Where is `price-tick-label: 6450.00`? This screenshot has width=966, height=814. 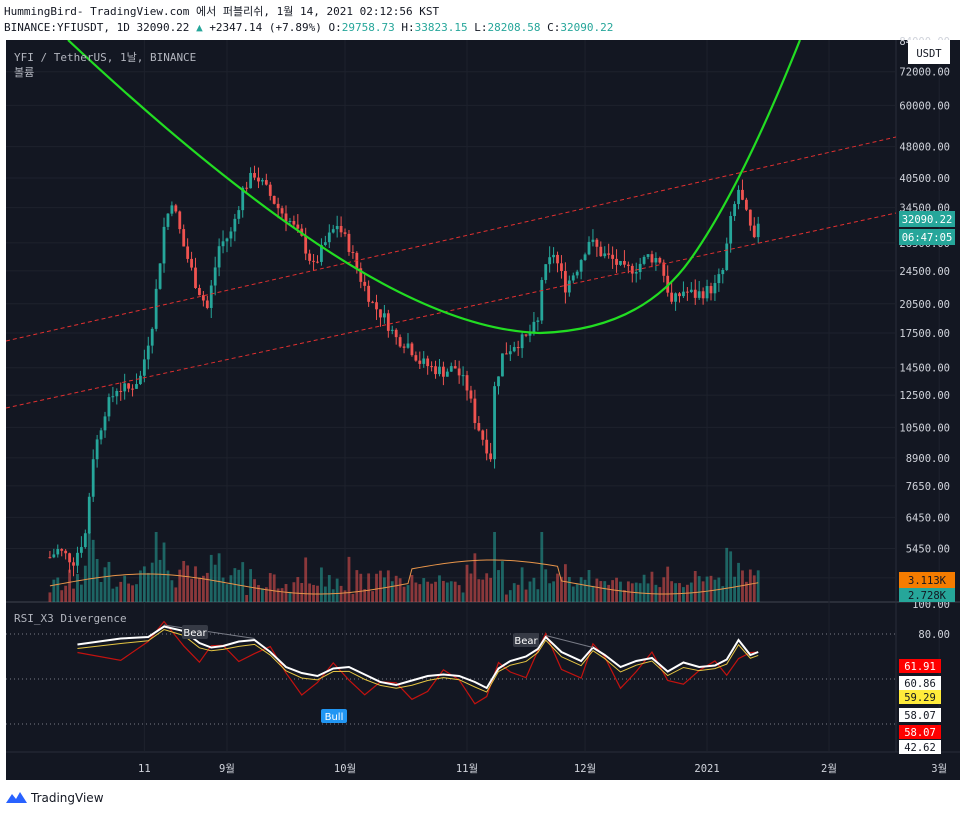
price-tick-label: 6450.00 is located at coordinates (928, 518).